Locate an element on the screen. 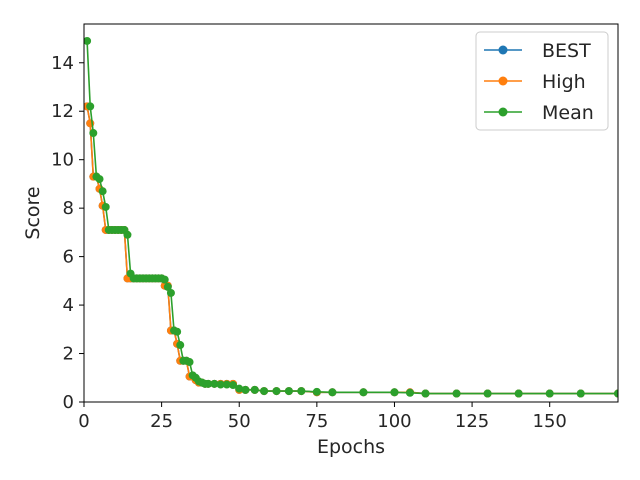 The width and height of the screenshot is (640, 480). y-tick-label: 8 is located at coordinates (68, 208).